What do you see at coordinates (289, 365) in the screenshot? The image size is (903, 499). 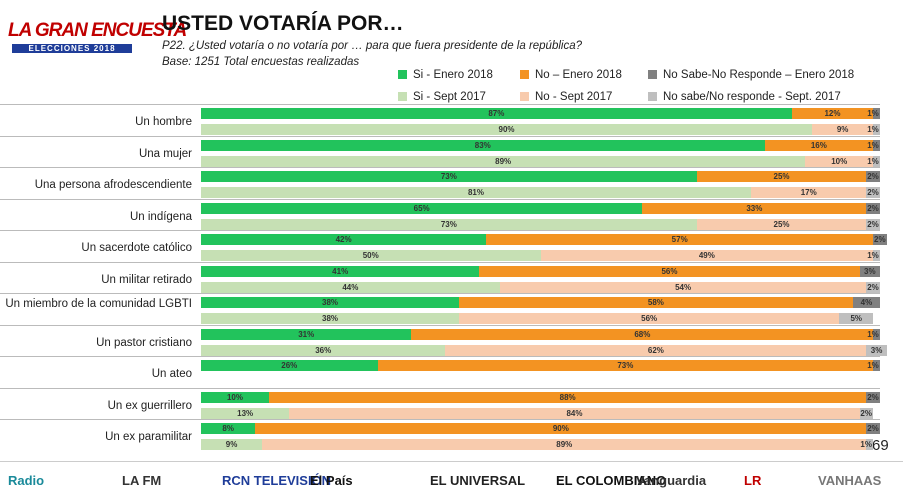 I see `value-label: 26%` at bounding box center [289, 365].